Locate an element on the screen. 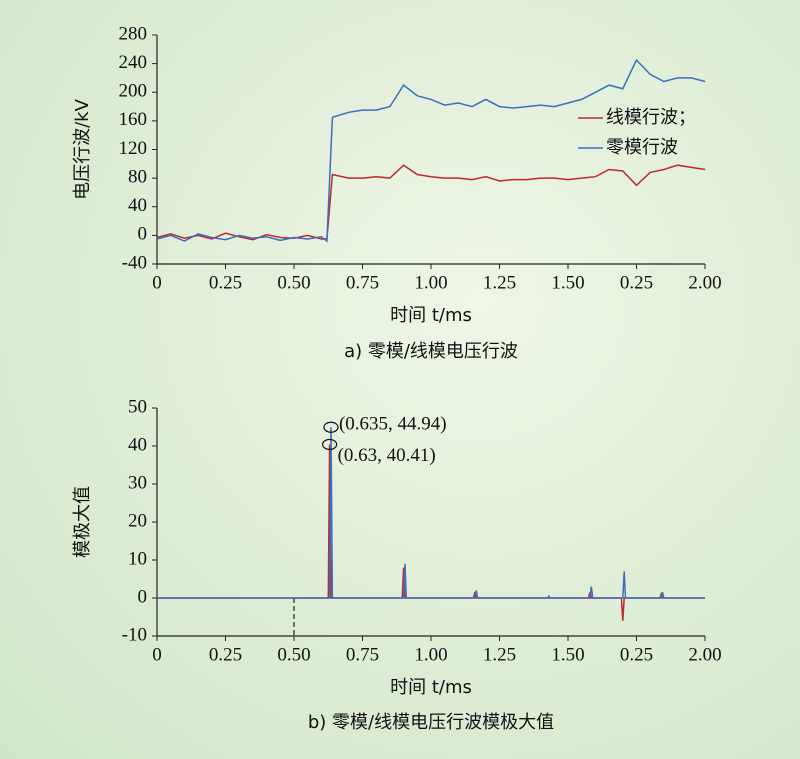 The image size is (800, 759). y-tick-label: 30 is located at coordinates (137, 482).